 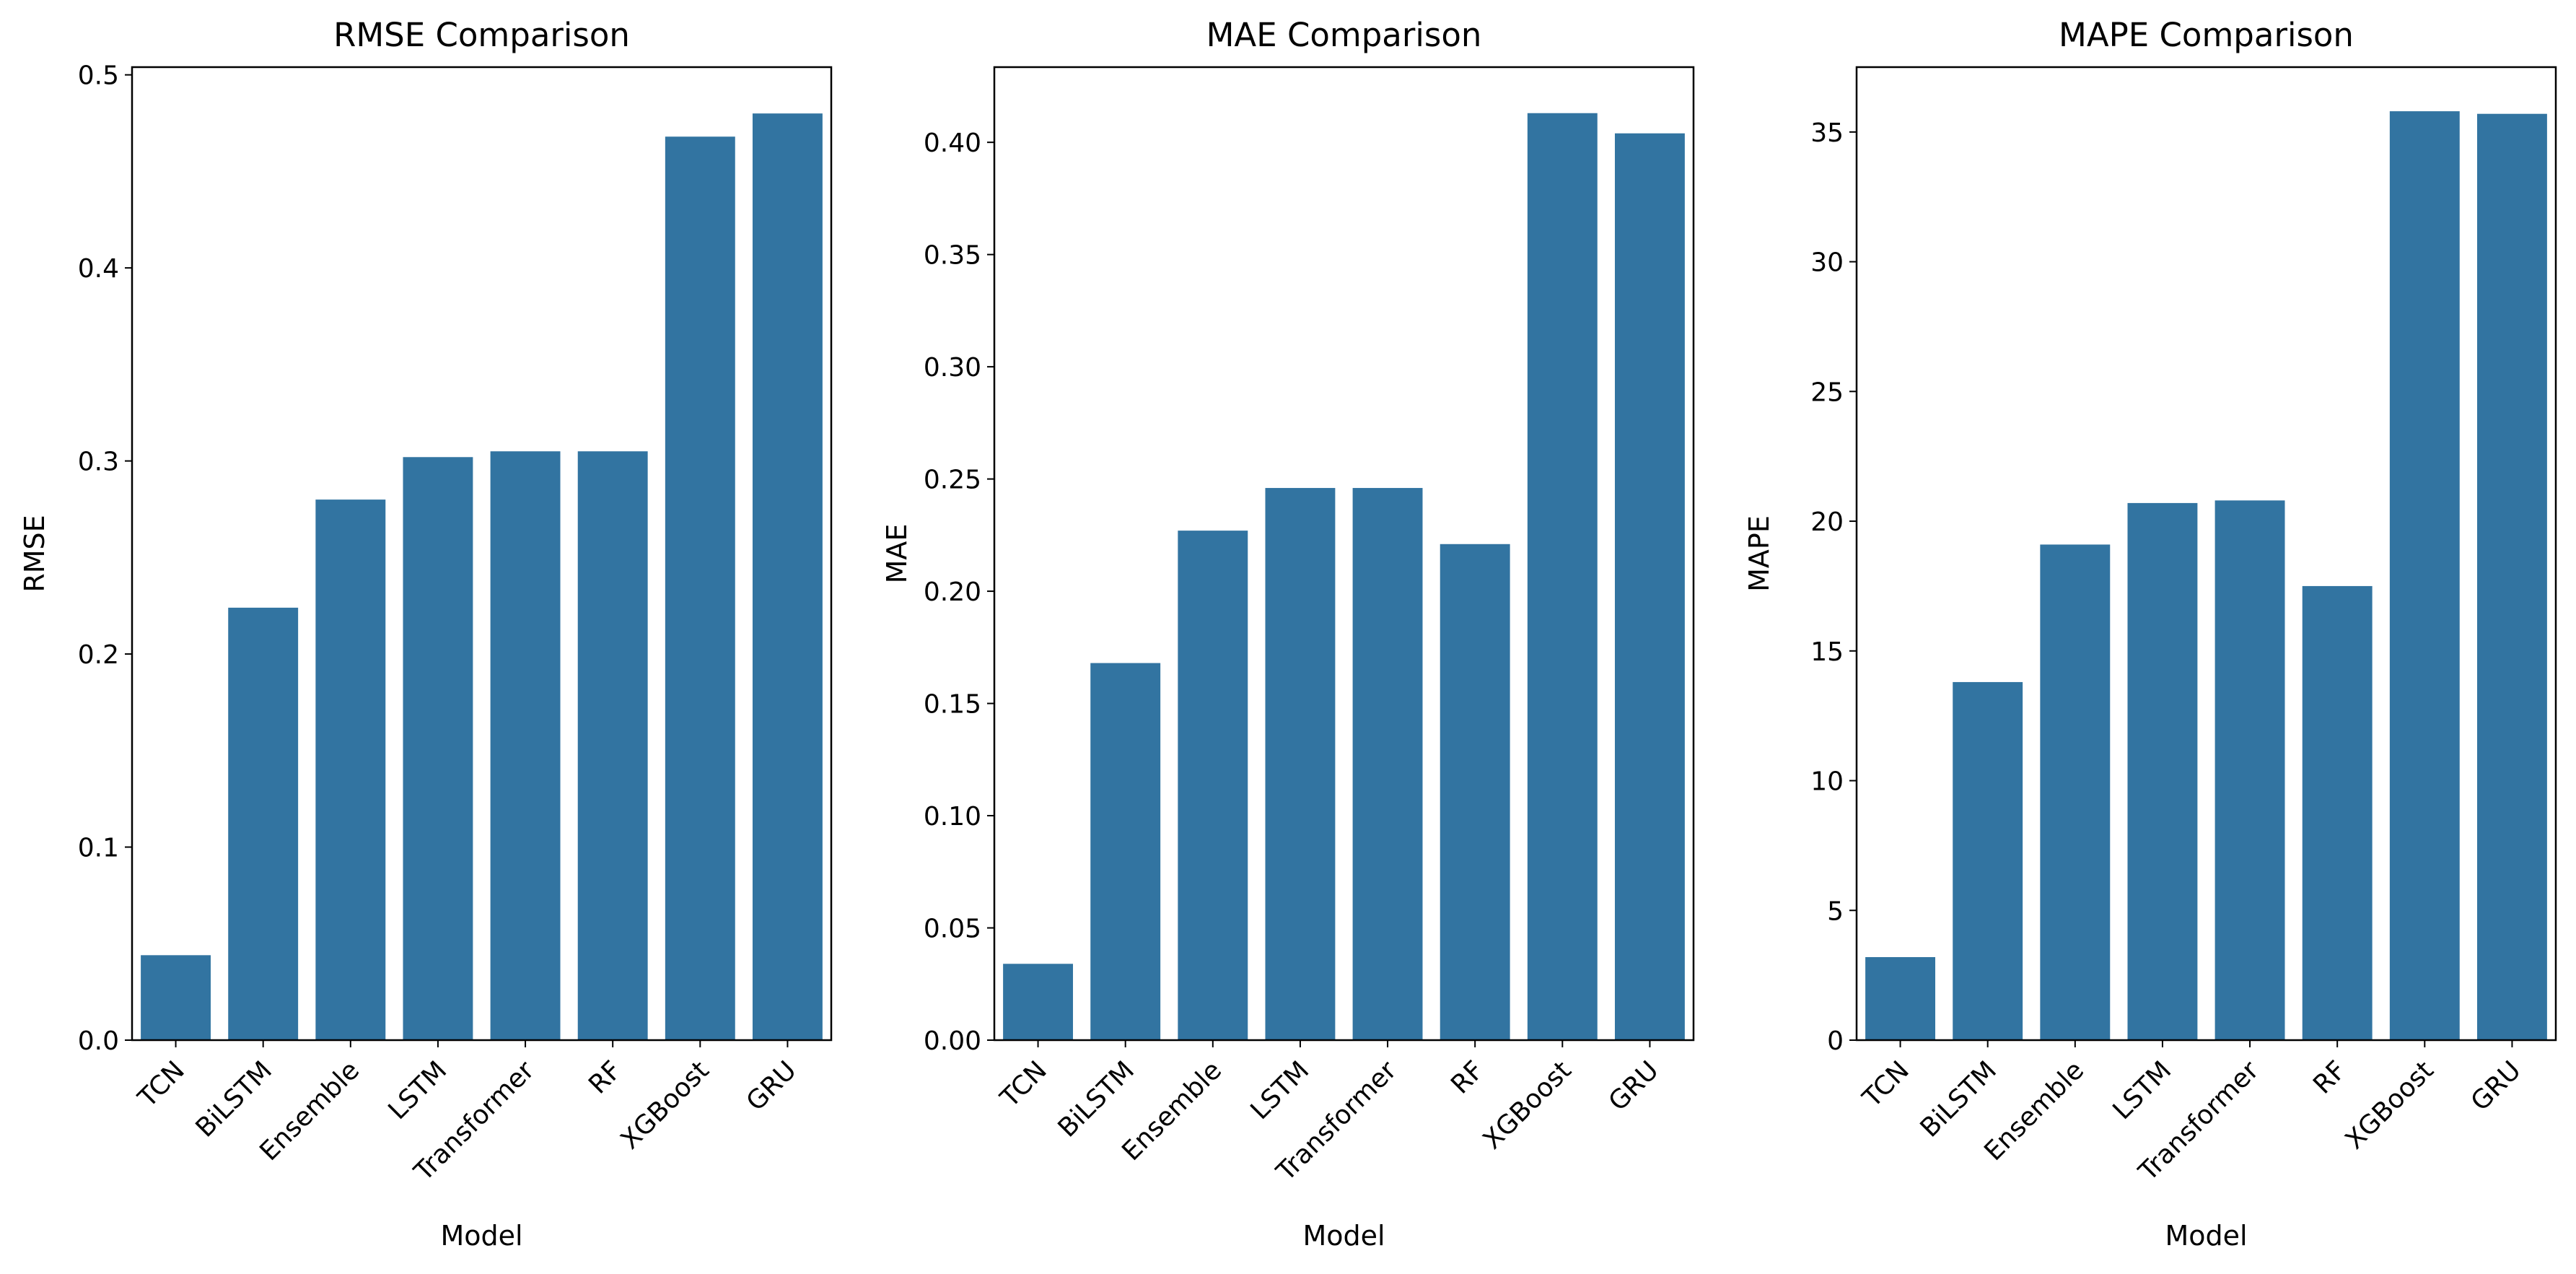 I want to click on y-tick-label: 0.40, so click(x=952, y=143).